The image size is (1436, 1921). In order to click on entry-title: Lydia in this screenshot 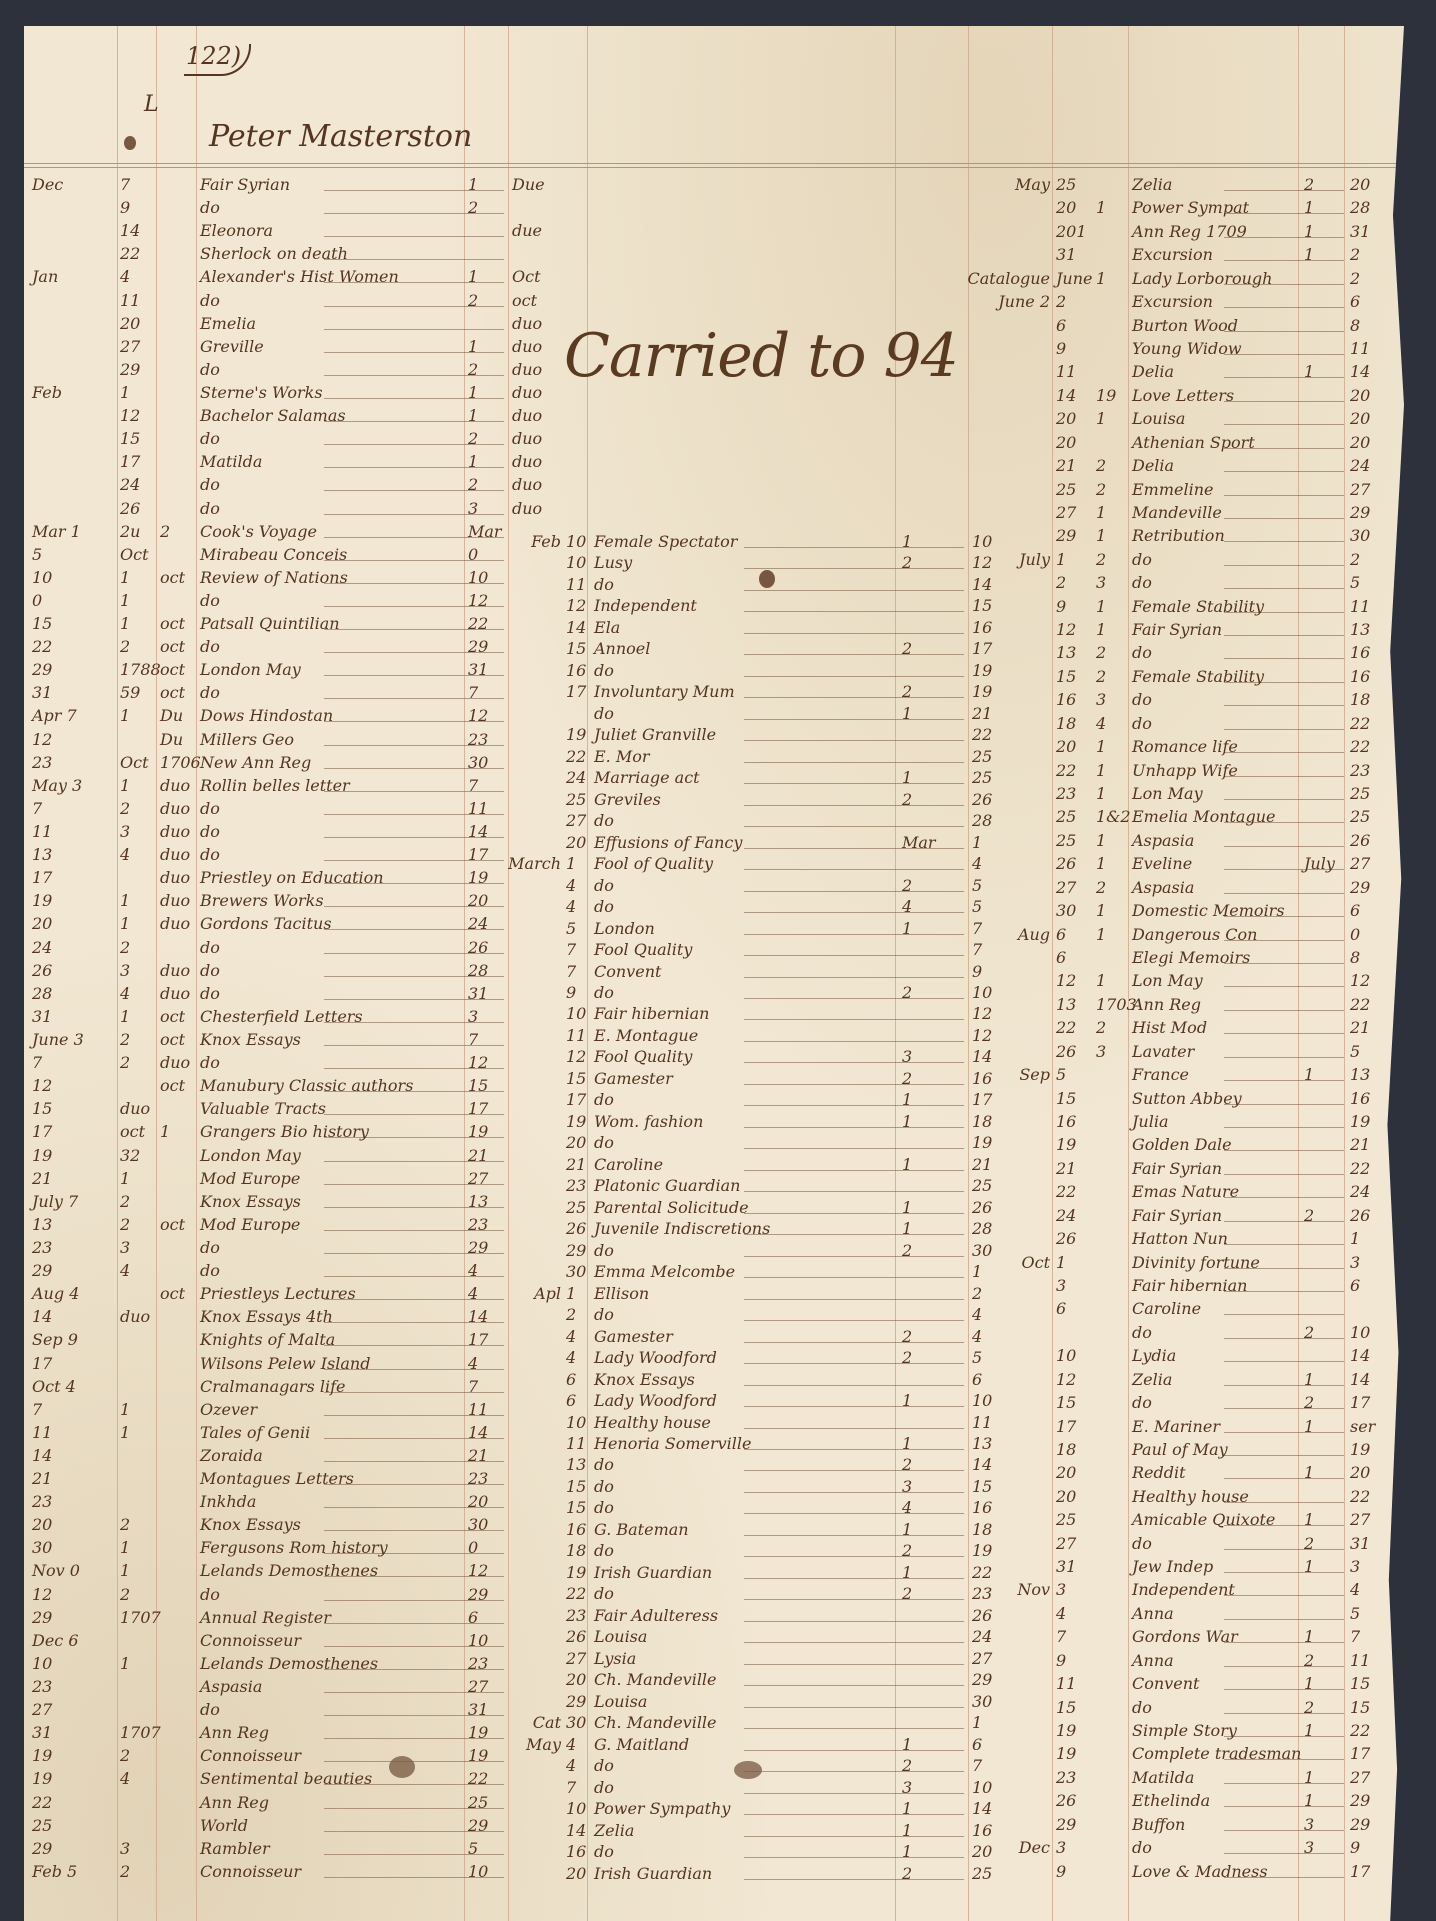, I will do `click(1154, 1356)`.